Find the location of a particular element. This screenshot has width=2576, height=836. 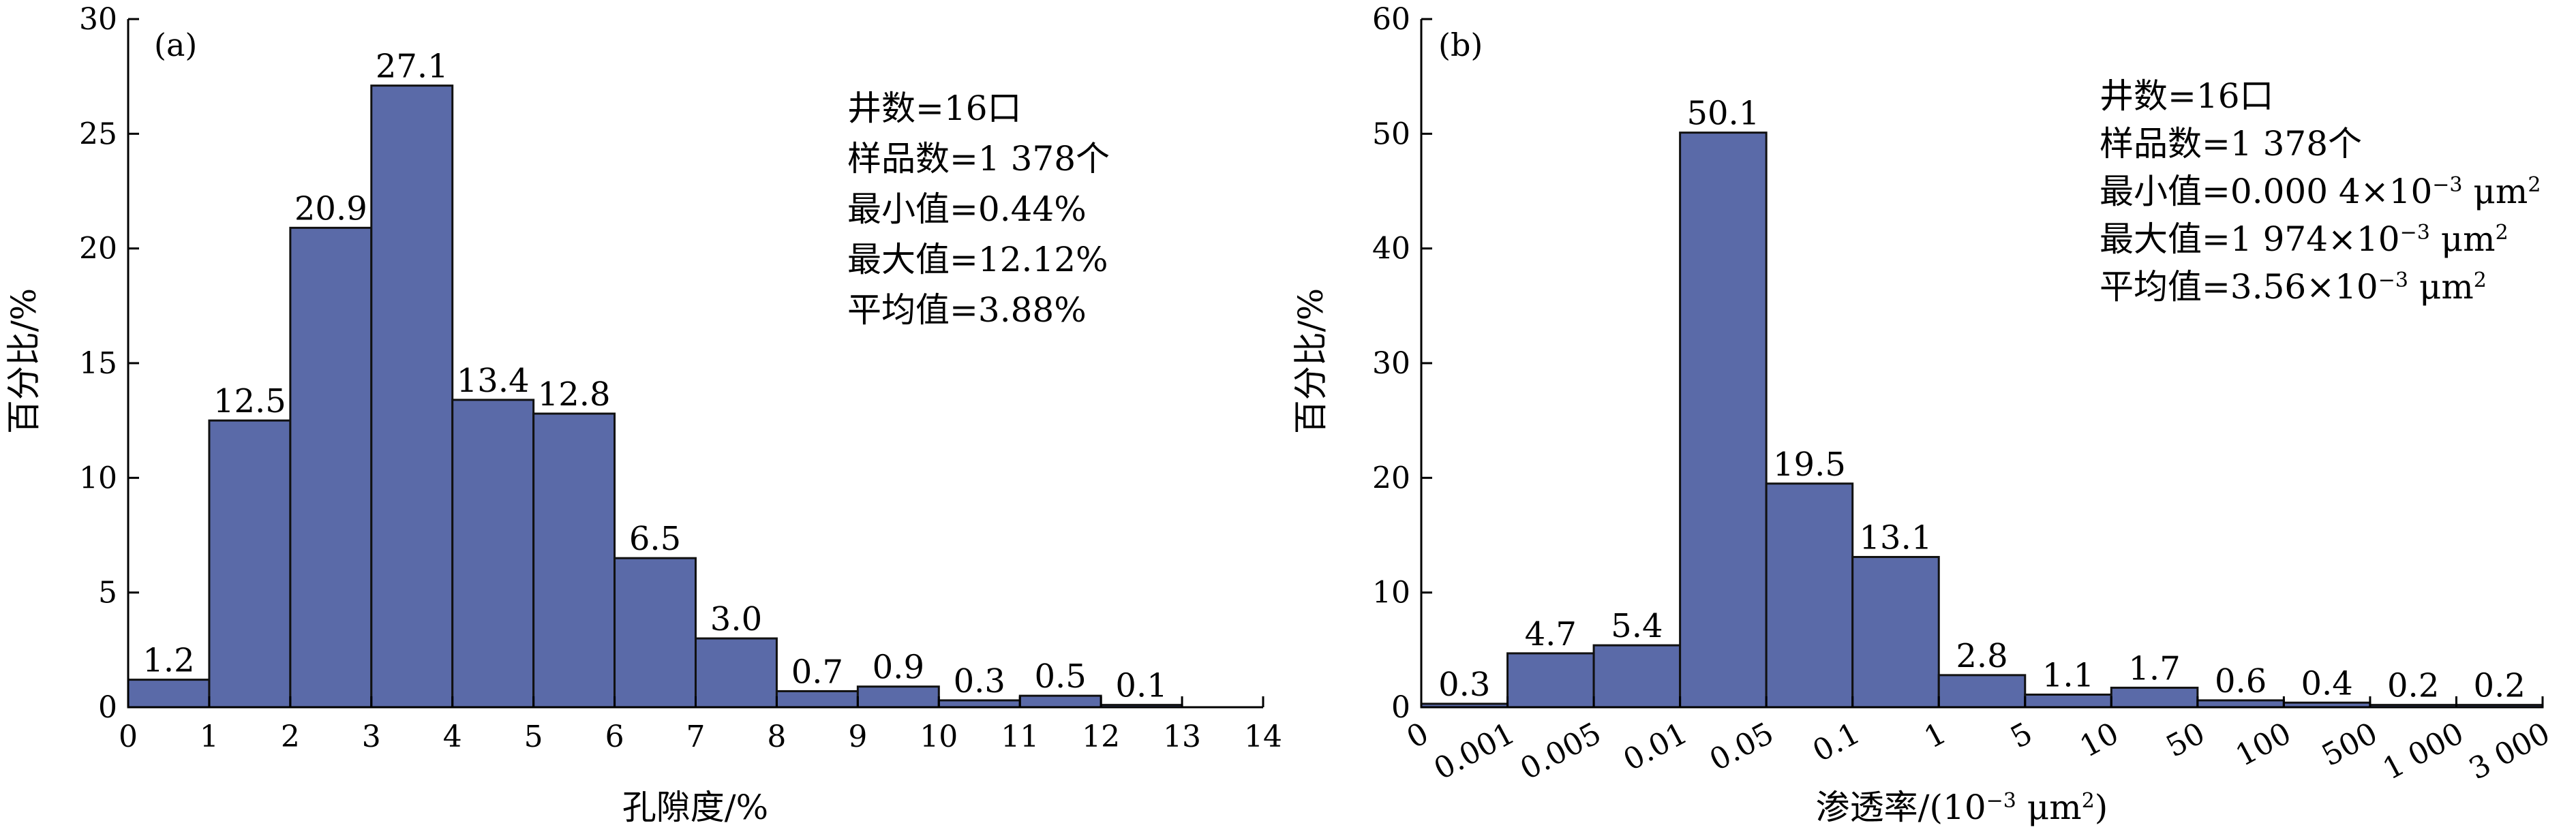

bar-value-label: 1.7 is located at coordinates (2154, 668).